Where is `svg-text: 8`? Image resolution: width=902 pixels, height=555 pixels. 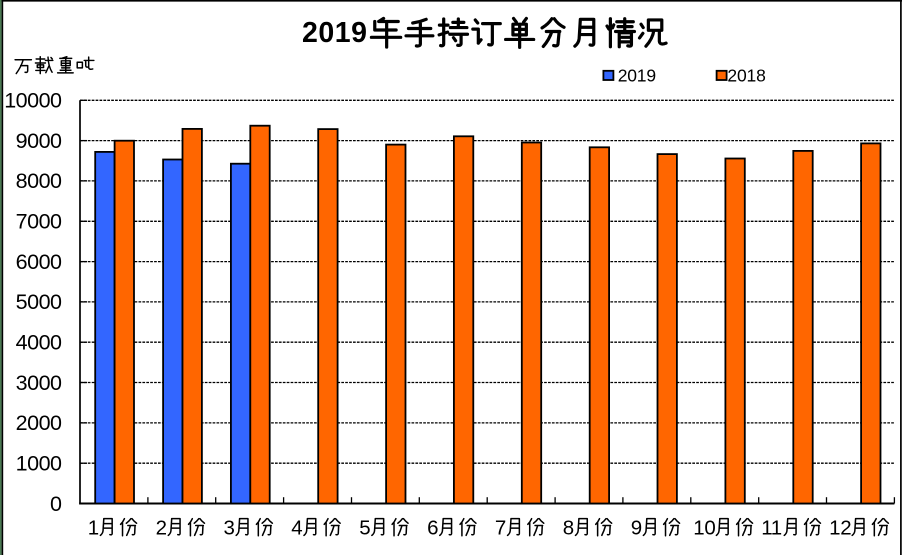 svg-text: 8 is located at coordinates (568, 528).